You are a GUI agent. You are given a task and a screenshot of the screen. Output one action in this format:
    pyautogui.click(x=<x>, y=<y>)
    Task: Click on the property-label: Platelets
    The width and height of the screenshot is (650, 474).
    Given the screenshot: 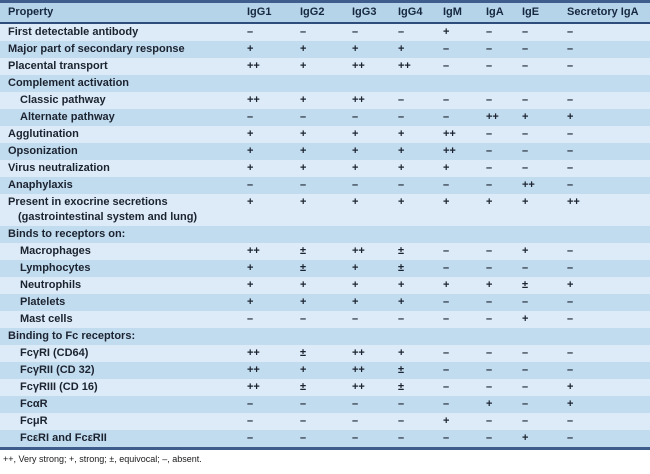 What is the action you would take?
    pyautogui.click(x=43, y=302)
    